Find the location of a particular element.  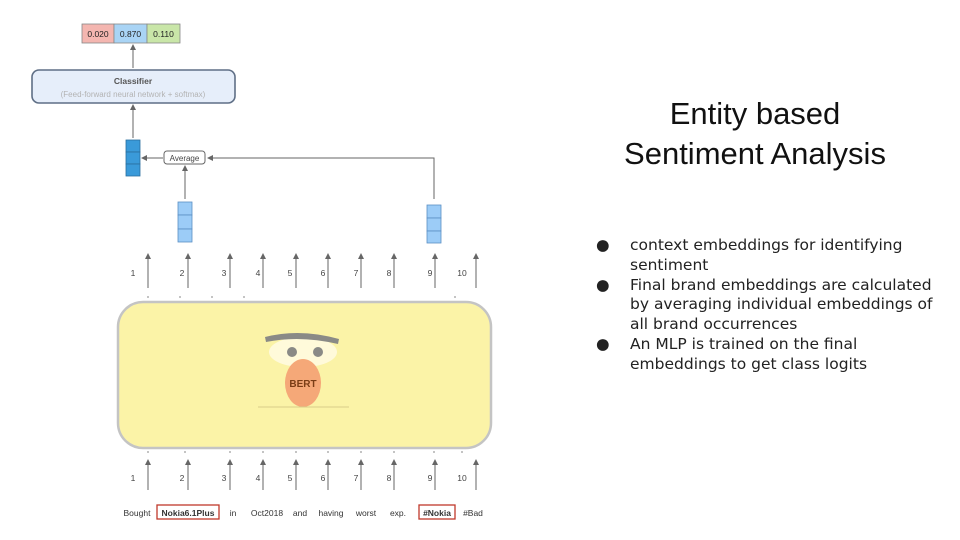

average-label: Average is located at coordinates (185, 158).